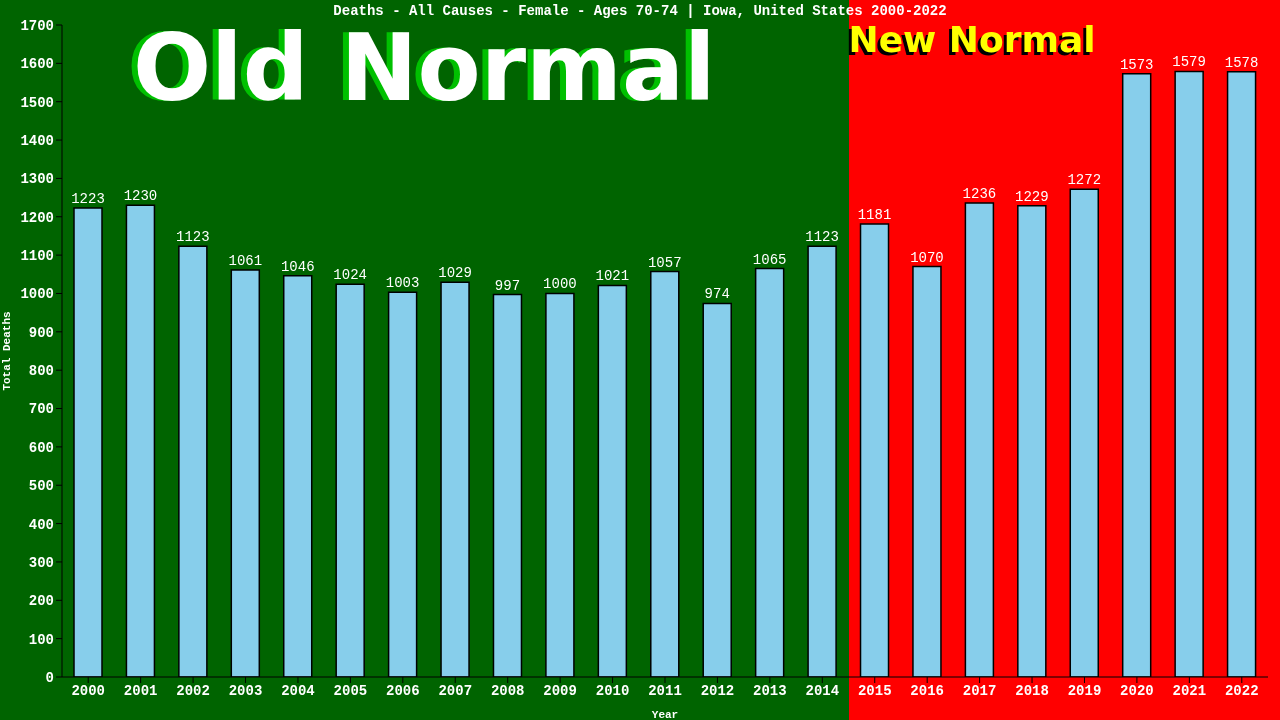  Describe the element at coordinates (507, 285) in the screenshot. I see `data-label: 997` at that location.